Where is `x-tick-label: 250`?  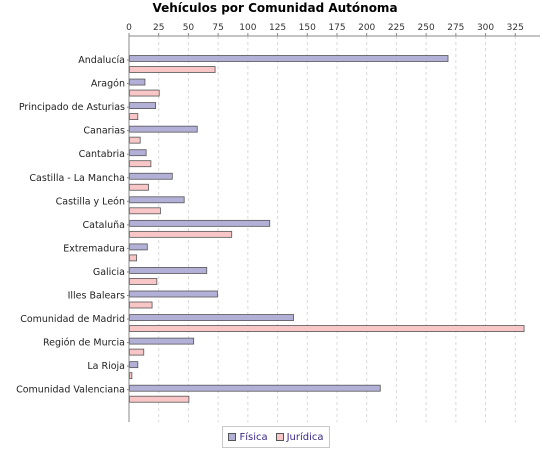
x-tick-label: 250 is located at coordinates (426, 28).